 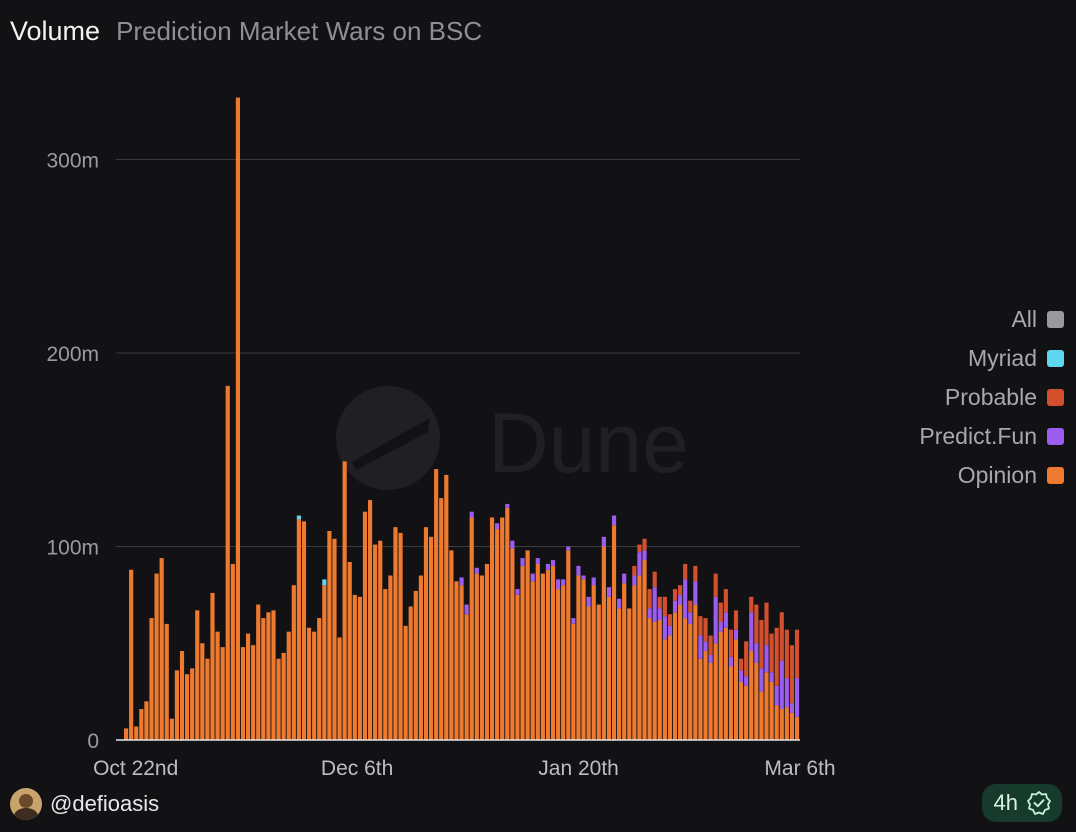 I want to click on legend-item-all: All, so click(x=1037, y=319).